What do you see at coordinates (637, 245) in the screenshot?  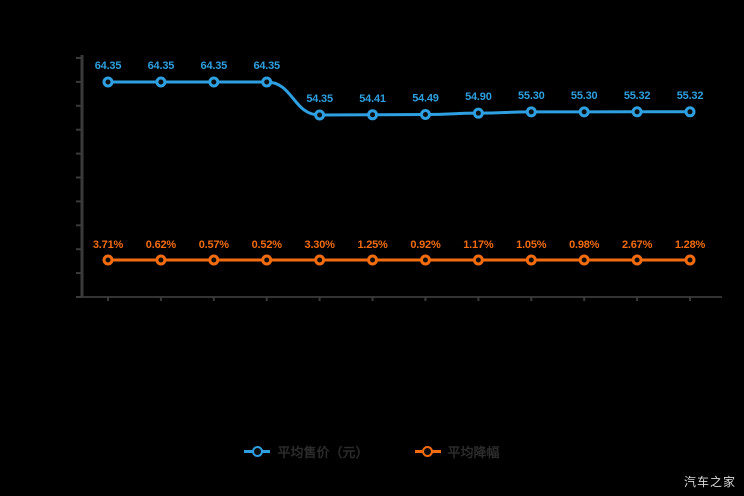 I see `data-label: 2.67%` at bounding box center [637, 245].